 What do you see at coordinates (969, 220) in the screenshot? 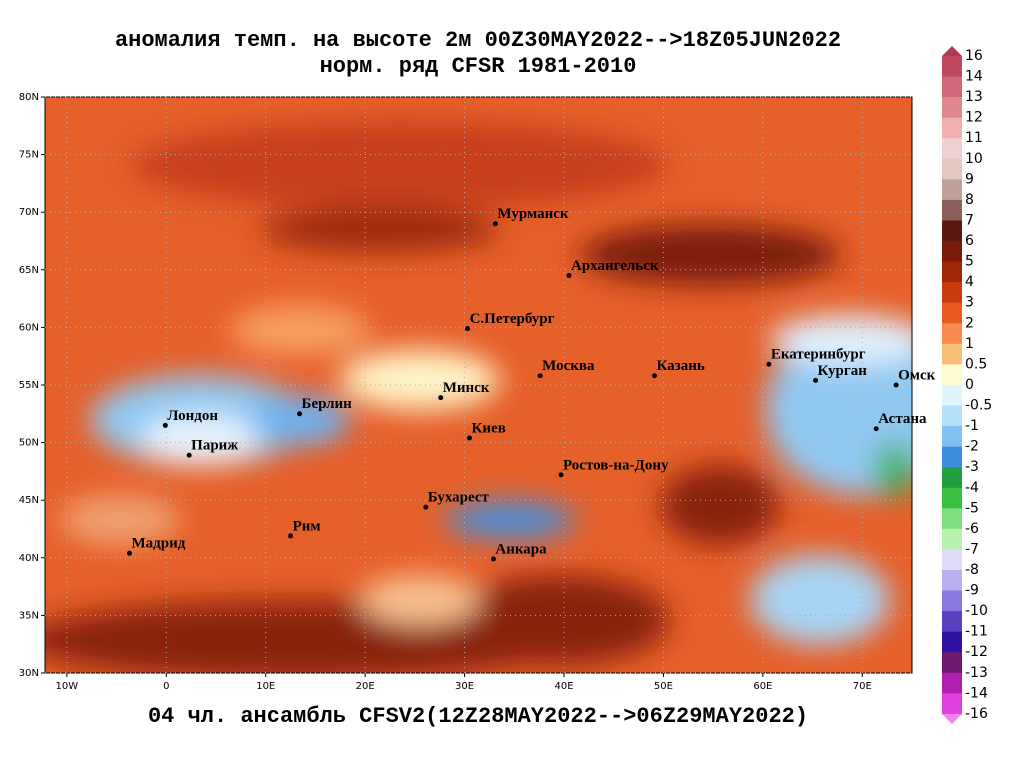
I see `colorbar-label: 7` at bounding box center [969, 220].